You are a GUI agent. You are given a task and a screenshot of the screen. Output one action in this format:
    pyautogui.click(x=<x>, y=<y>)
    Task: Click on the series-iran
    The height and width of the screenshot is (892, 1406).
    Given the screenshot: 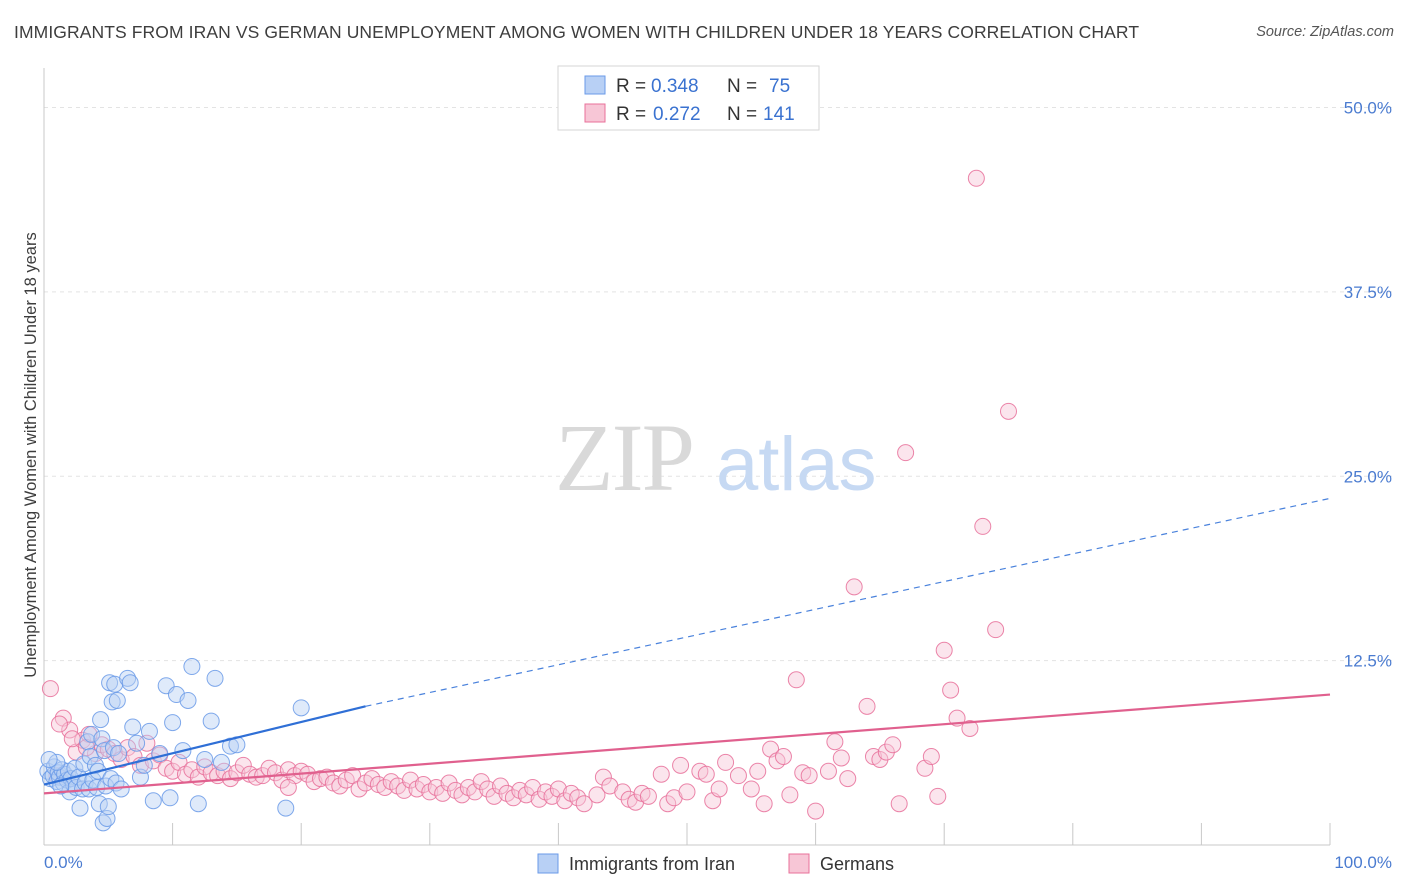 What is the action you would take?
    pyautogui.click(x=174, y=745)
    